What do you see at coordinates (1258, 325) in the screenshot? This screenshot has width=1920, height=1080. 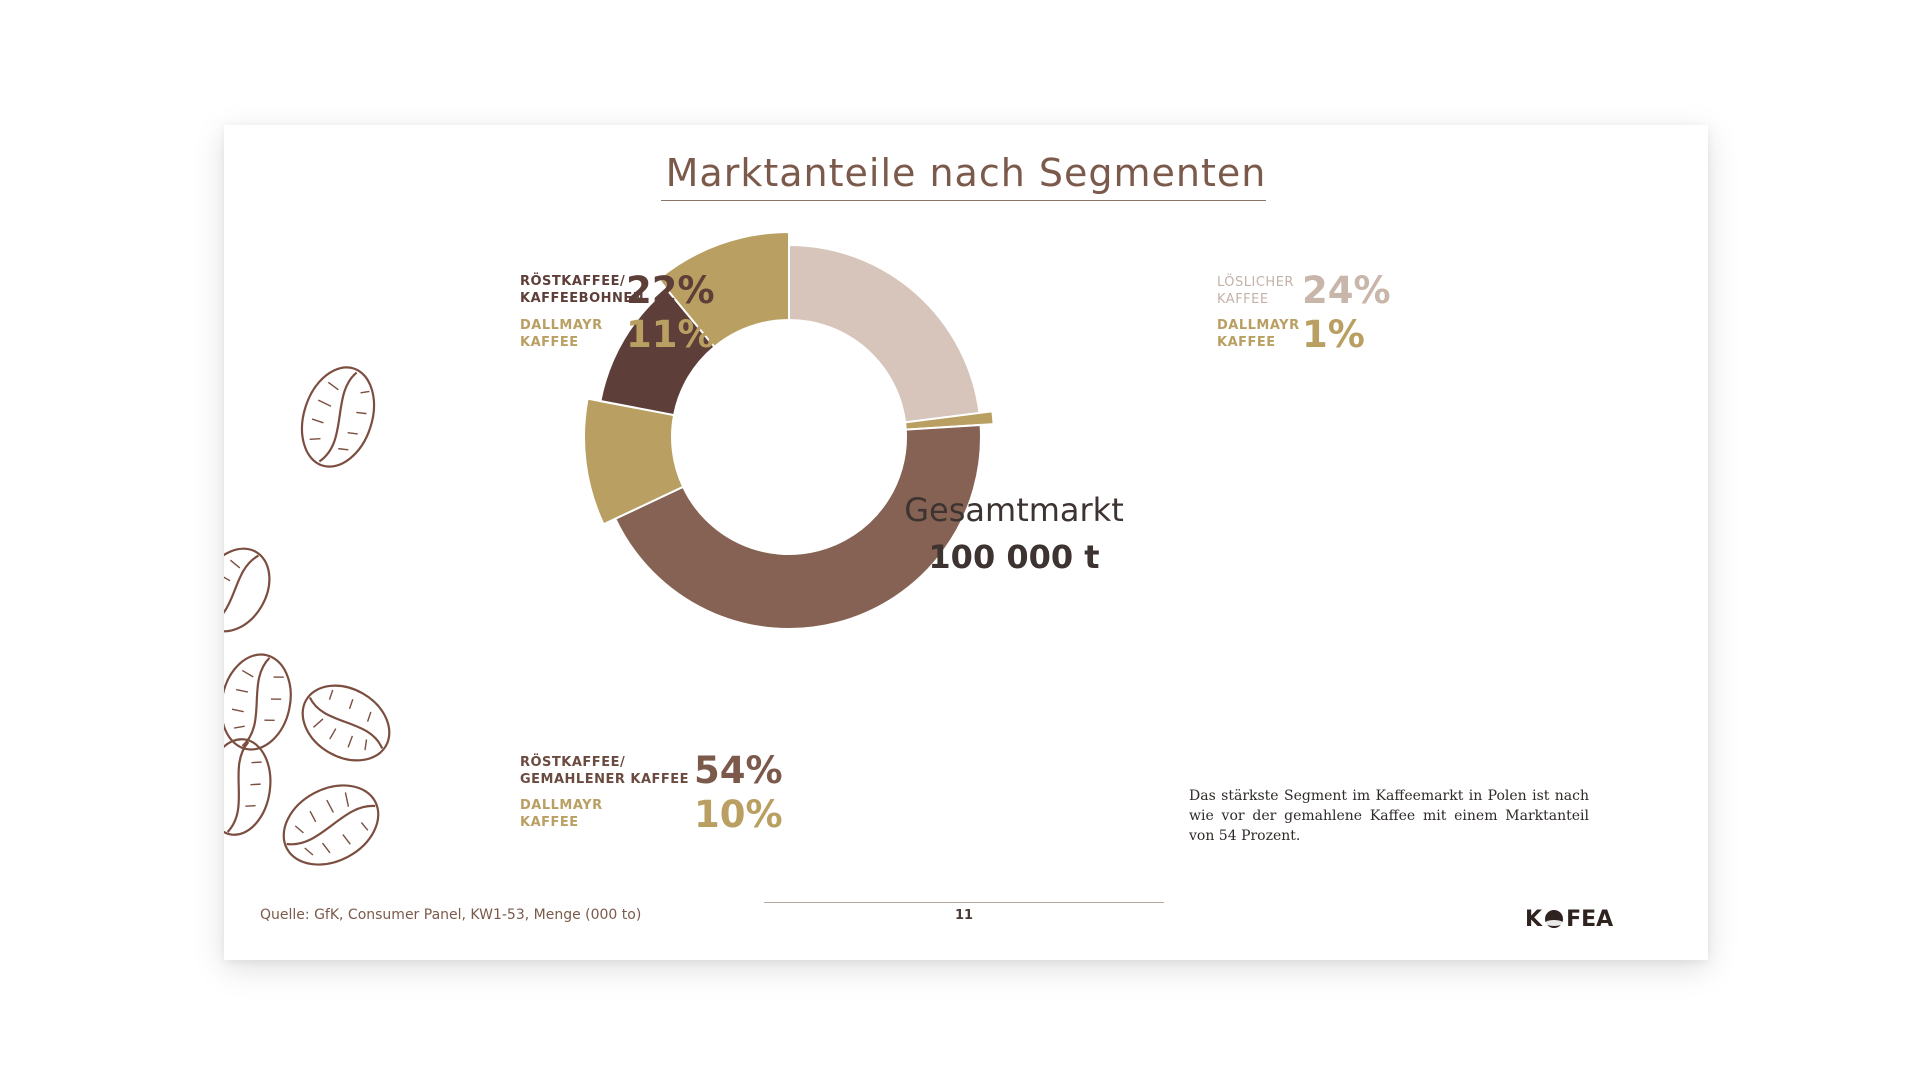 I see `label-dallmayr-loeslich-line1: DALLMAYR` at bounding box center [1258, 325].